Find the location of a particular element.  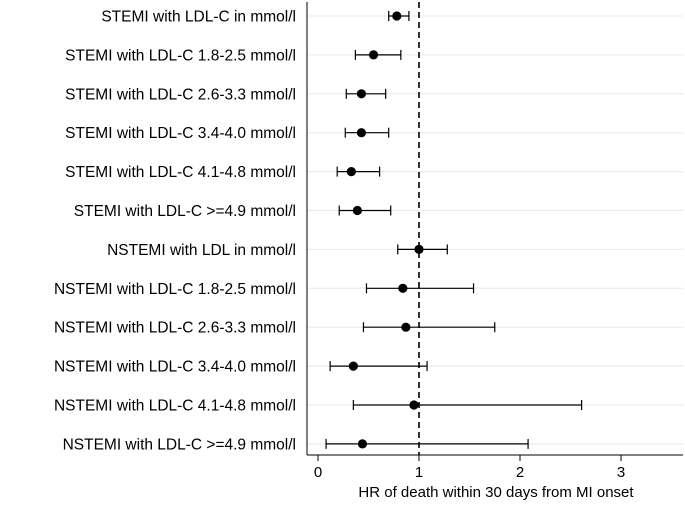

row-label: STEMI with LDL-C in mmol/l is located at coordinates (198, 17).